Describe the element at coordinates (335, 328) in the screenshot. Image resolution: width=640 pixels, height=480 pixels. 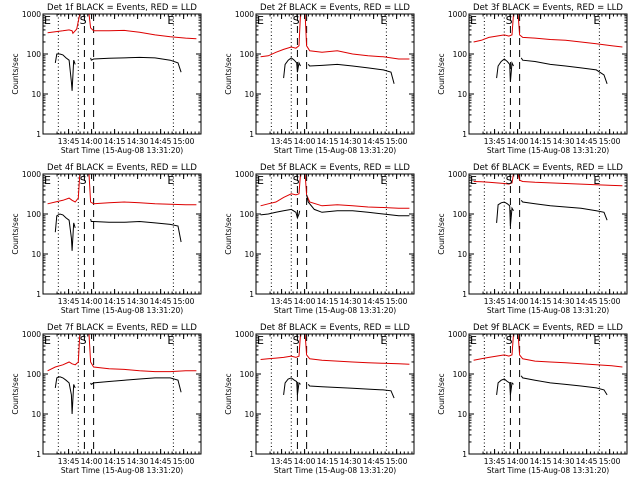
I see `panel-title: Det 8f BLACK = Events, RED = LLD` at that location.